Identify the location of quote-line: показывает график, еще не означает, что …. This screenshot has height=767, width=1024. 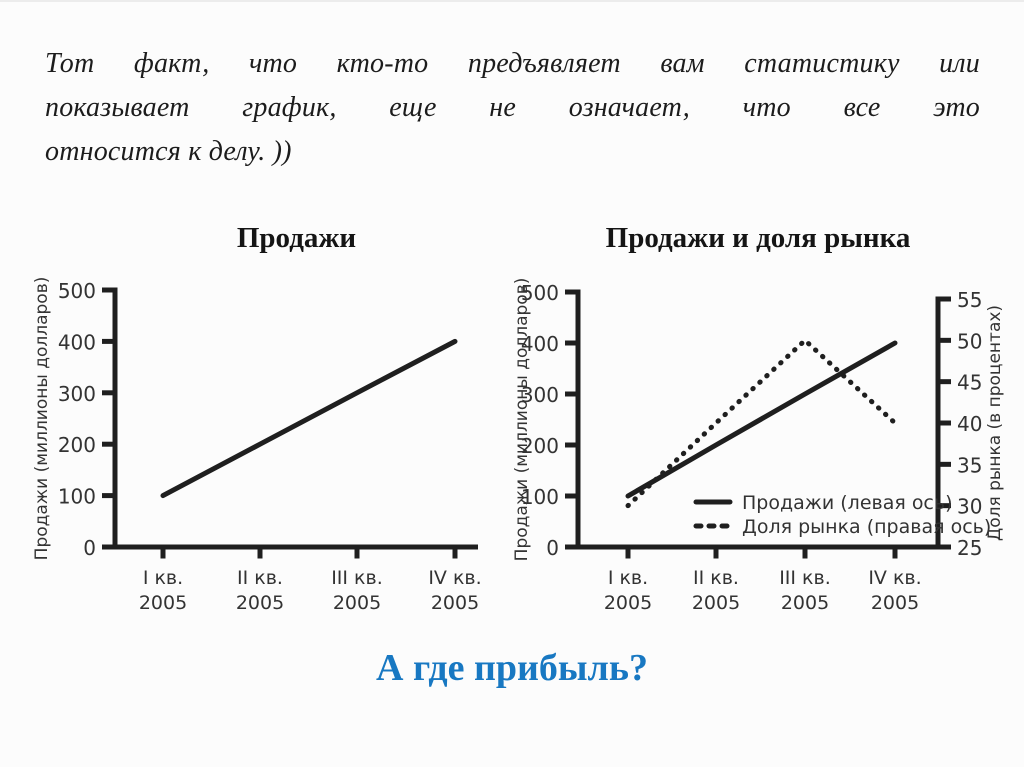
(512, 107).